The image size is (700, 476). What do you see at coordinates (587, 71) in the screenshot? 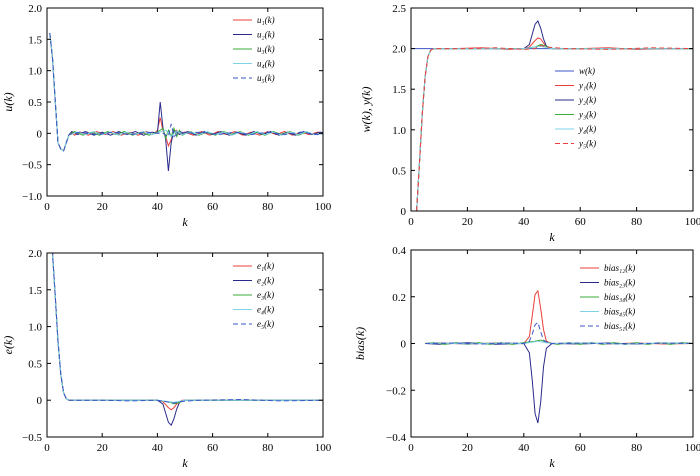
I see `legend-label: w(k)` at bounding box center [587, 71].